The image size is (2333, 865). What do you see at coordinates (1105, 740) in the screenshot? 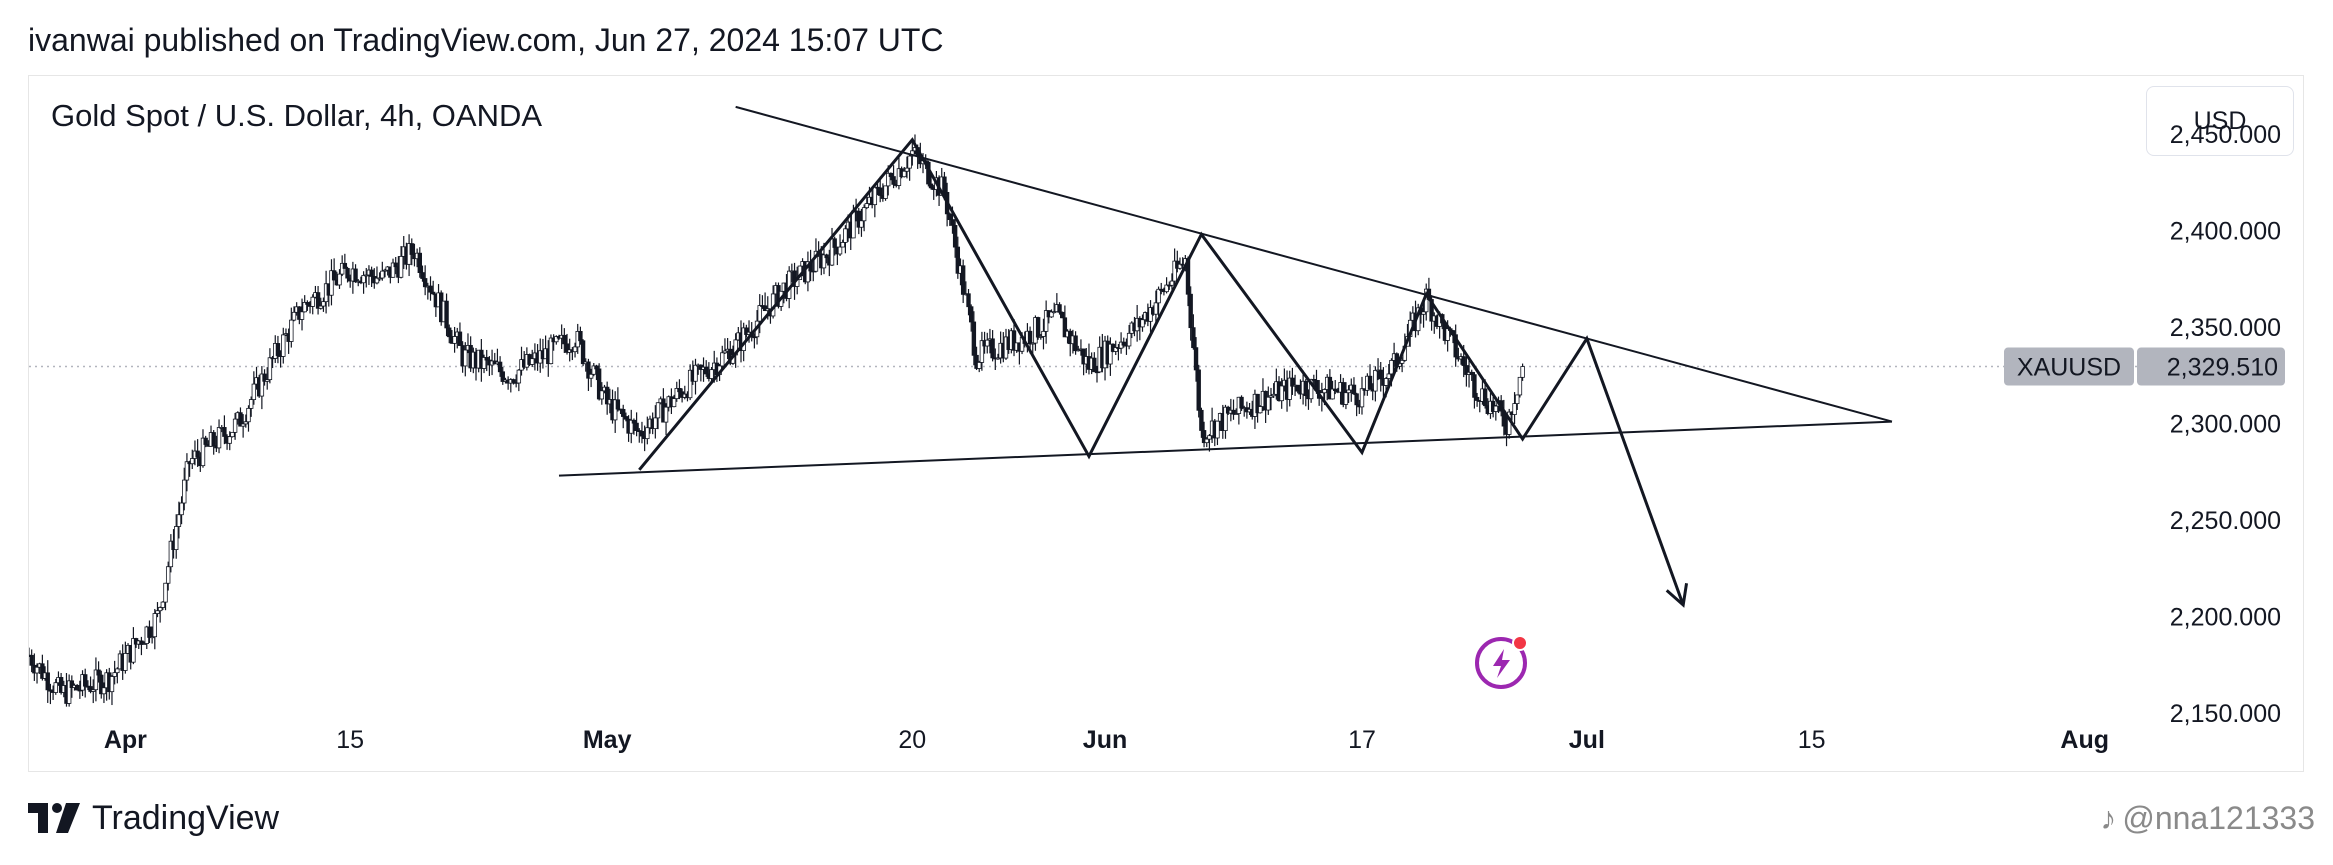
I see `x-tick-label: Jun` at bounding box center [1105, 740].